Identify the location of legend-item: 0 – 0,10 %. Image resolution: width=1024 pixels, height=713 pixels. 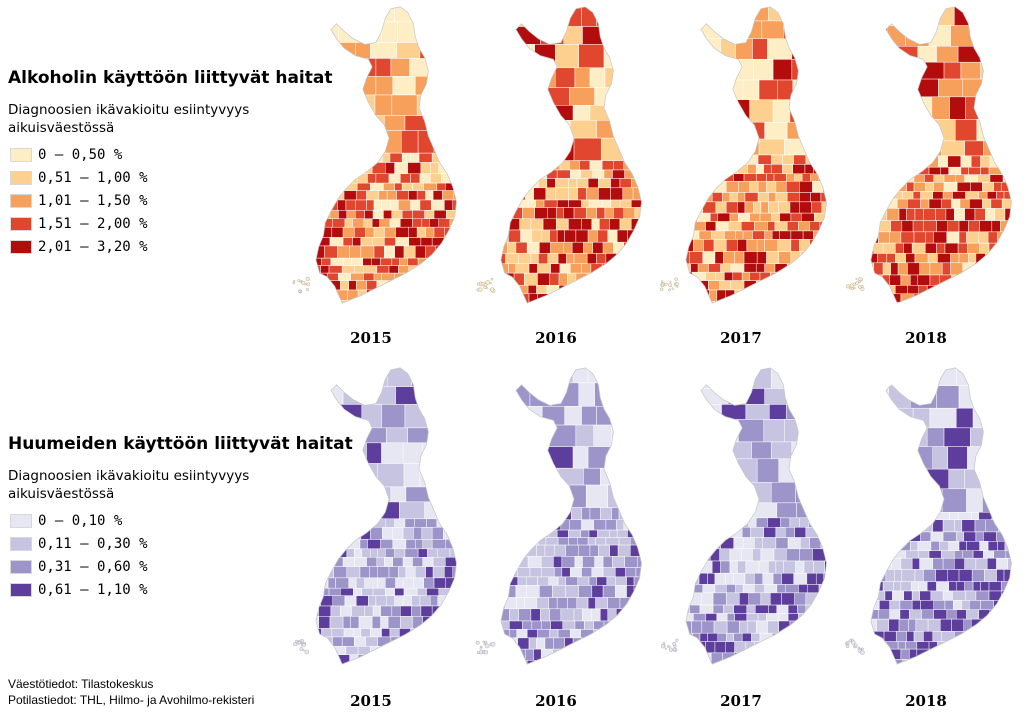
(79, 520).